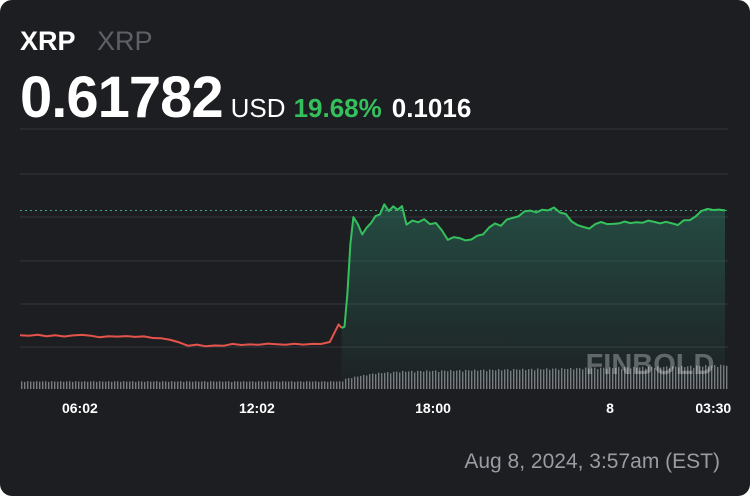  I want to click on x-tick-label: 12:02, so click(257, 408).